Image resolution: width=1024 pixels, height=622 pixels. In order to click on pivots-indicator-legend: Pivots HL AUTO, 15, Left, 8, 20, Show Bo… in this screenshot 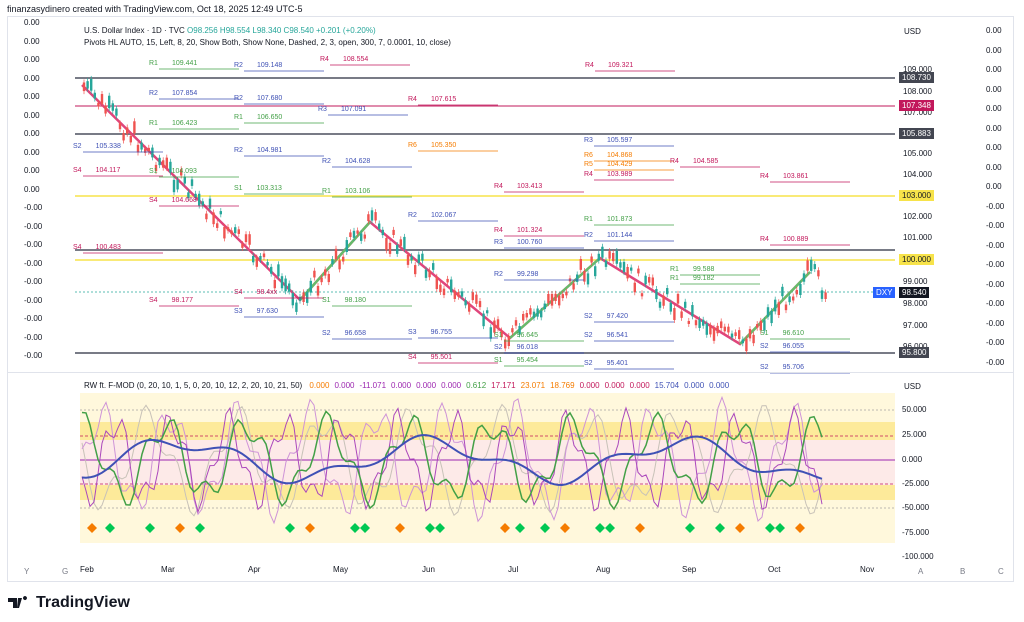, I will do `click(267, 42)`.